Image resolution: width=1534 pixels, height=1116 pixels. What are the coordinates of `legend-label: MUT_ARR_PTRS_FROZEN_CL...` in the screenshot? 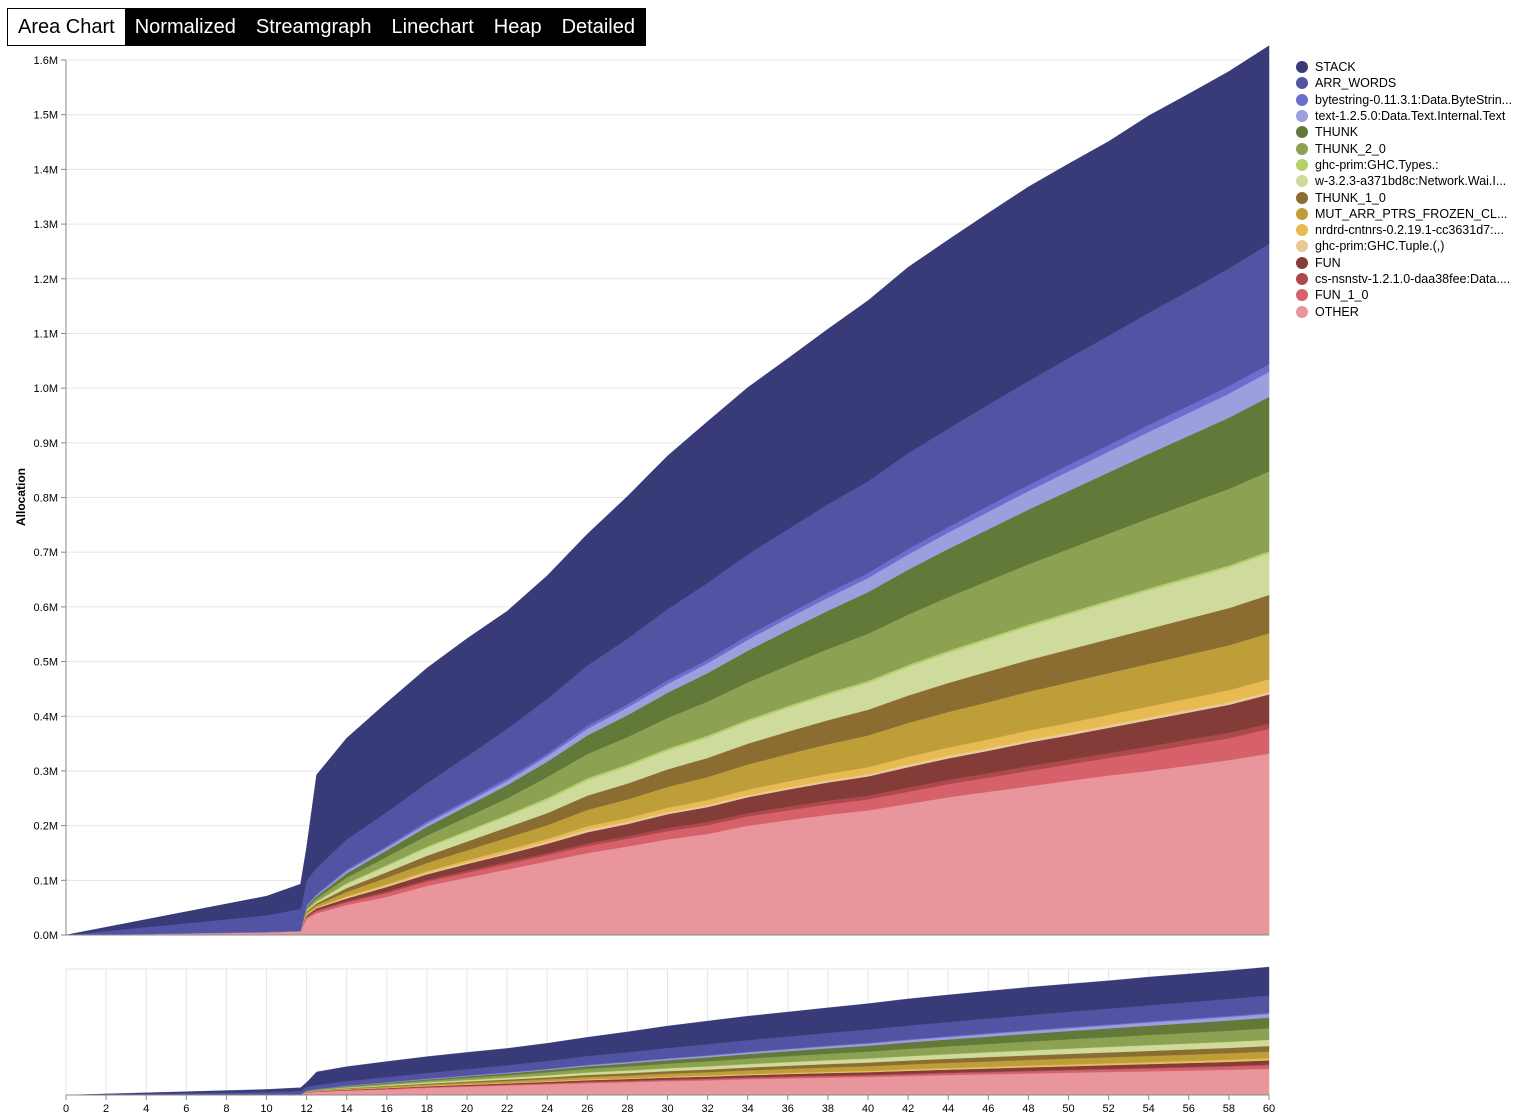 It's located at (1411, 213).